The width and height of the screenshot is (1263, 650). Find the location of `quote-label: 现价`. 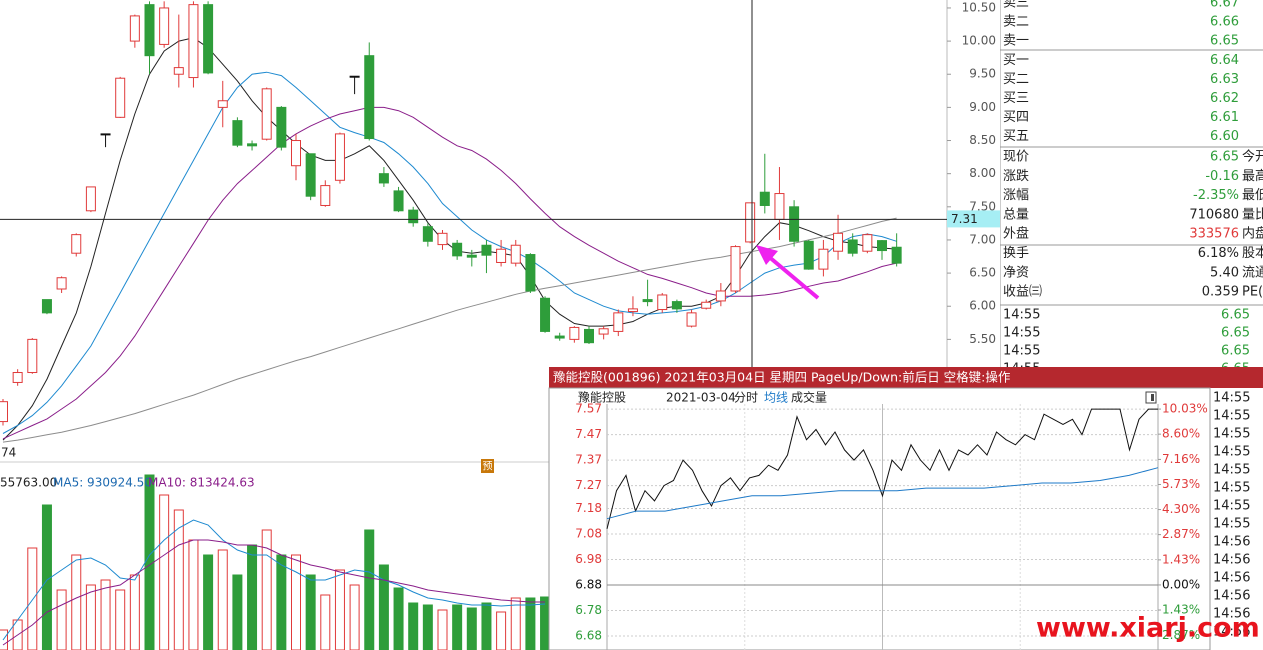

quote-label: 现价 is located at coordinates (1016, 157).